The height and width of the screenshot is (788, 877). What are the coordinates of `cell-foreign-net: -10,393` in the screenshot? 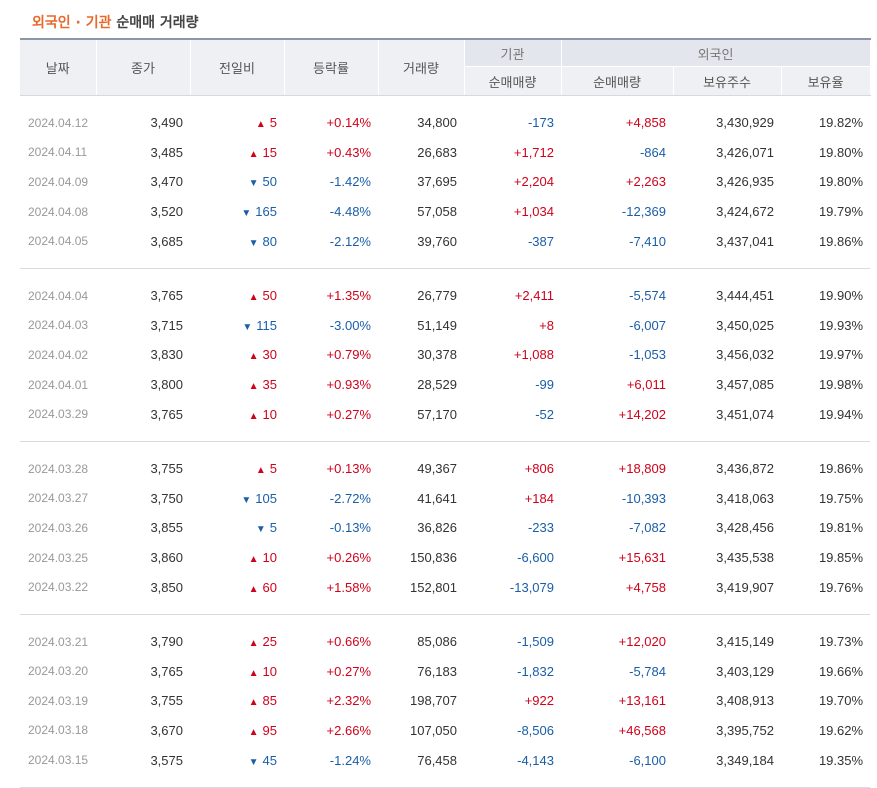 It's located at (643, 498).